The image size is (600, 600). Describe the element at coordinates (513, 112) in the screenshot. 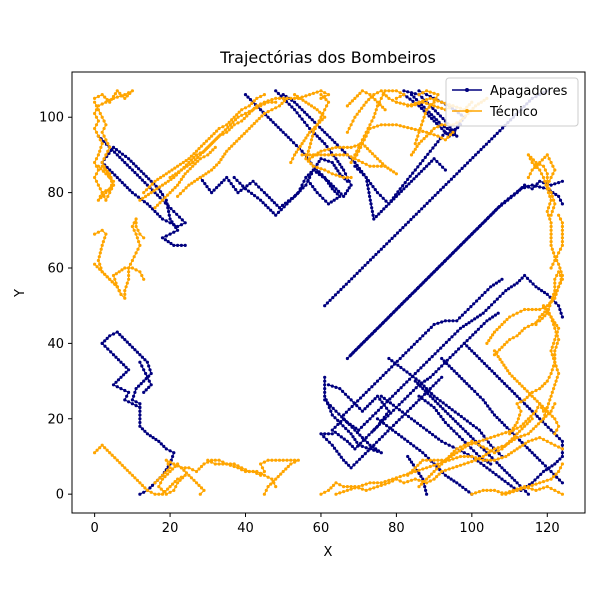

I see `legend-label-tecnico: Técnico` at that location.